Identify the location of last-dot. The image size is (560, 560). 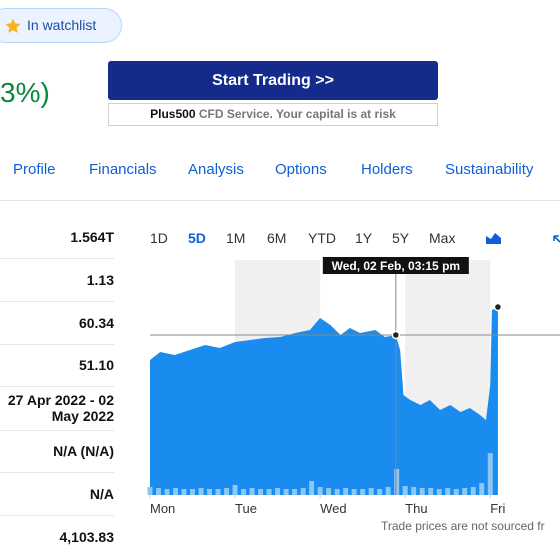
(498, 307).